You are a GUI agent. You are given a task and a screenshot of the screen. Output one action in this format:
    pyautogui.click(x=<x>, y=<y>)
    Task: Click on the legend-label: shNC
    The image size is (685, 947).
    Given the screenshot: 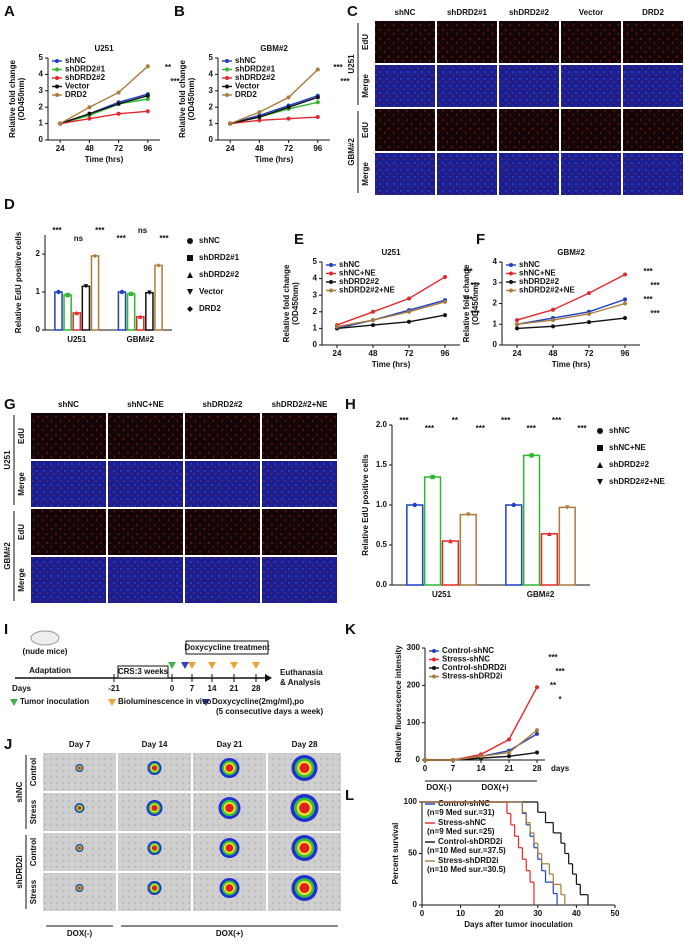 What is the action you would take?
    pyautogui.click(x=245, y=60)
    